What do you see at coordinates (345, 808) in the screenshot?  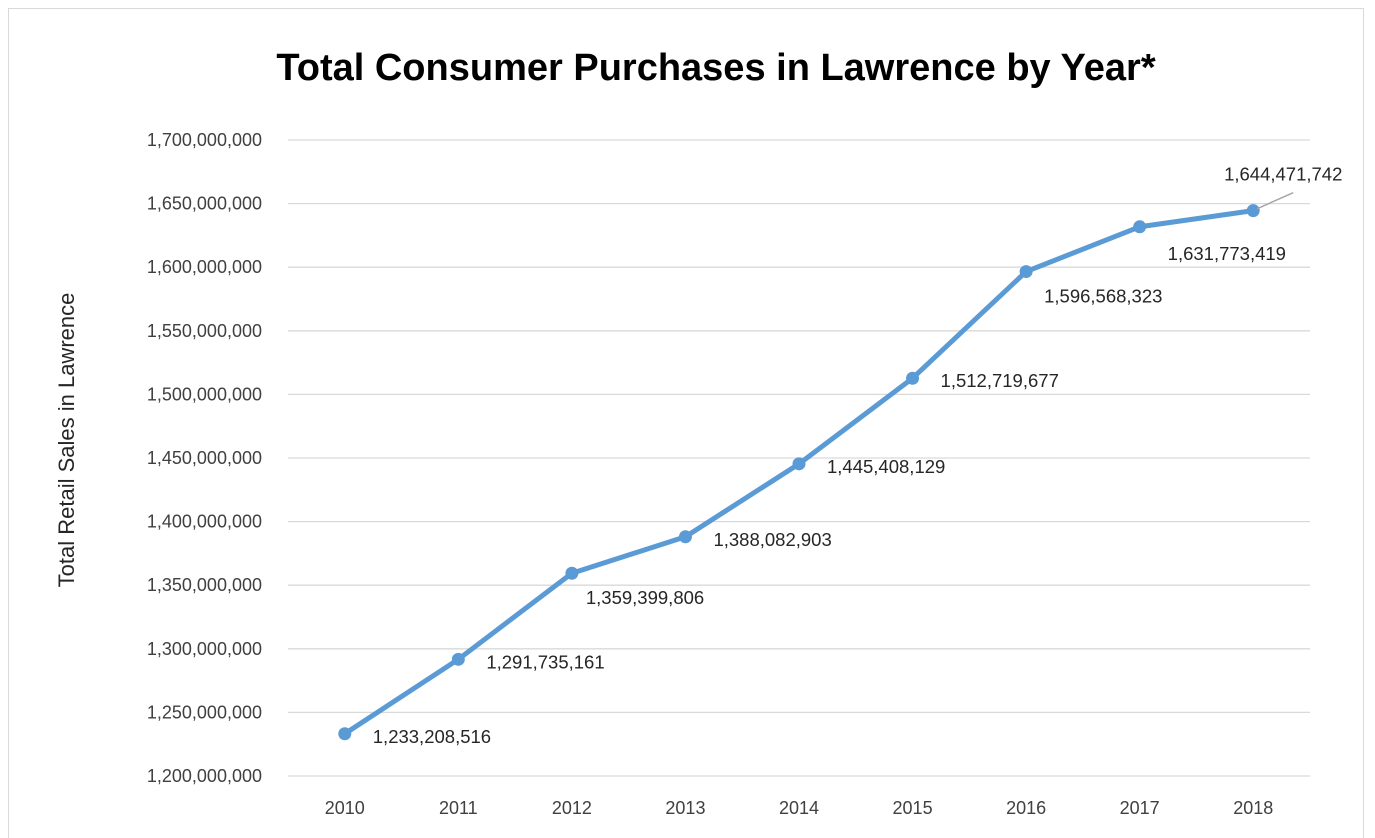 I see `x-tick-label: 2010` at bounding box center [345, 808].